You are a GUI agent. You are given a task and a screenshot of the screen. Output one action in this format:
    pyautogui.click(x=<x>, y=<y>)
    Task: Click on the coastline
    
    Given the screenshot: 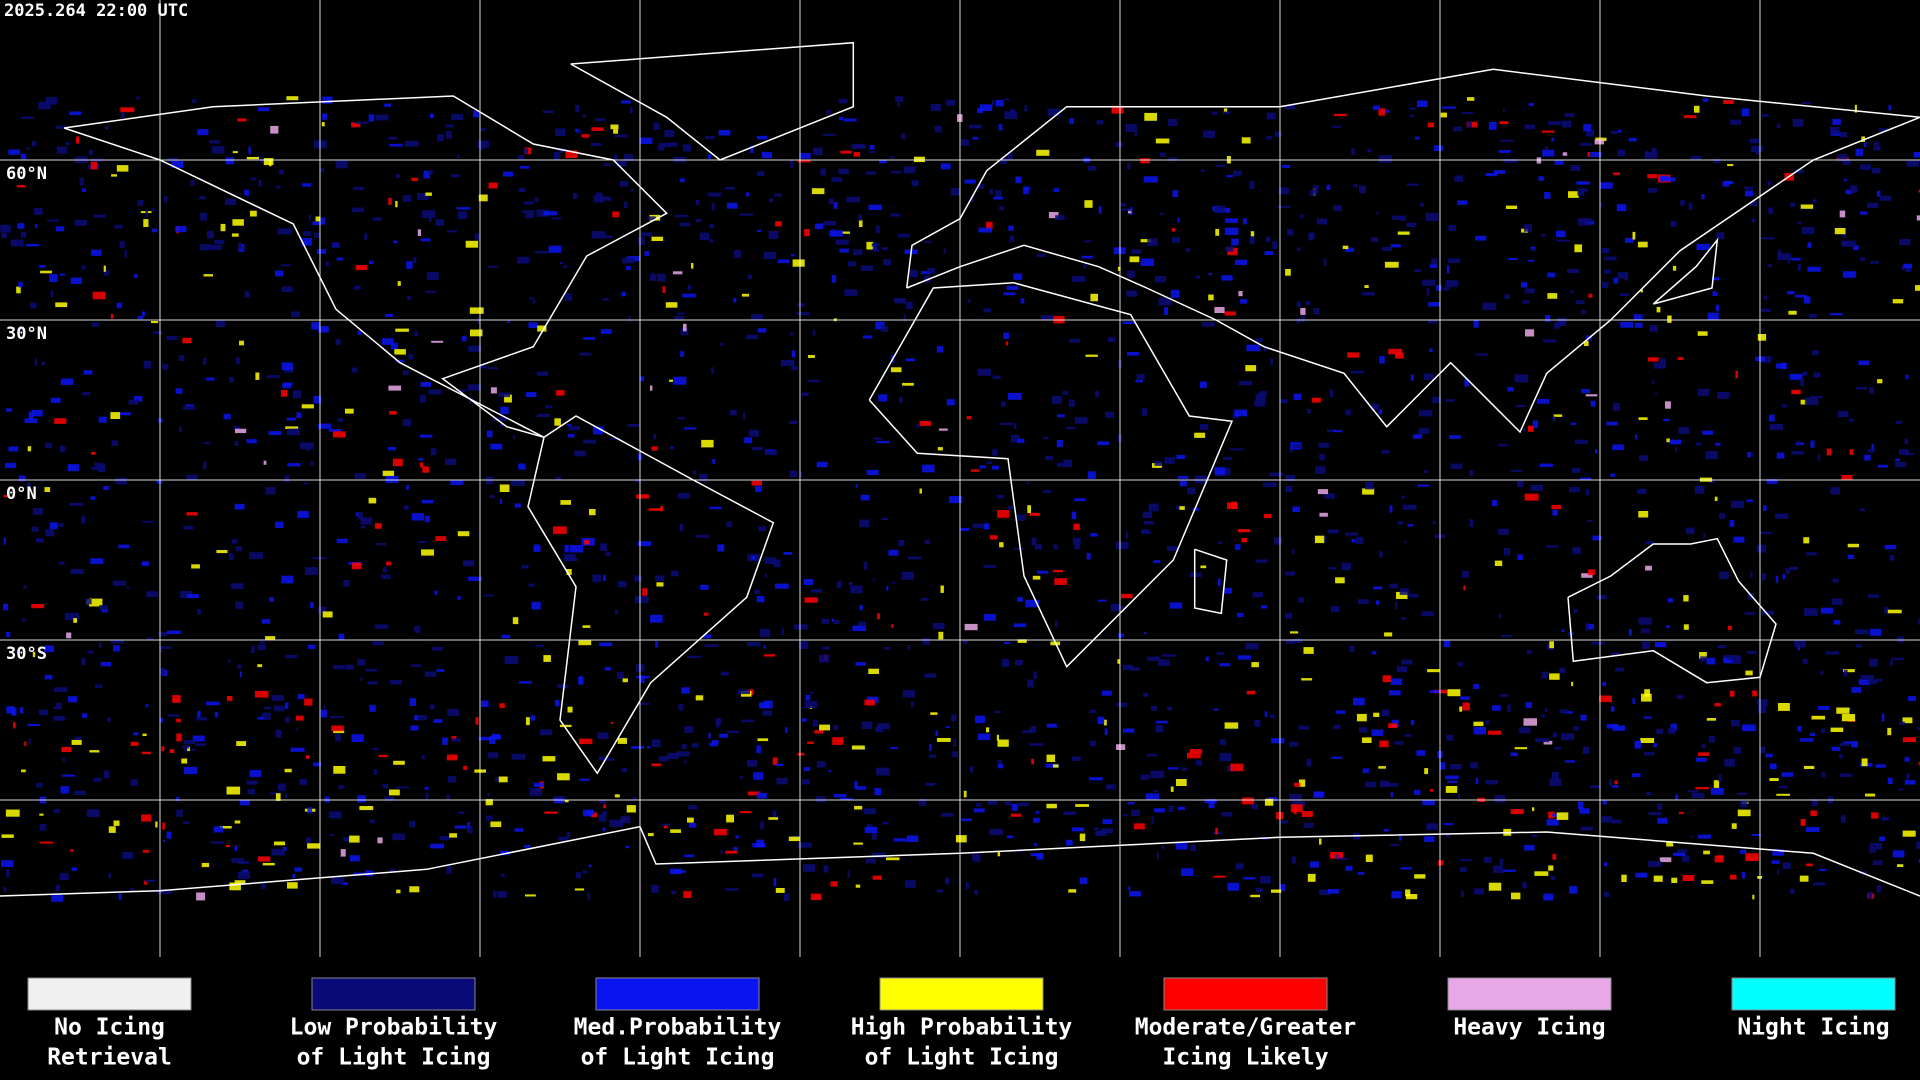 What is the action you would take?
    pyautogui.click(x=712, y=101)
    